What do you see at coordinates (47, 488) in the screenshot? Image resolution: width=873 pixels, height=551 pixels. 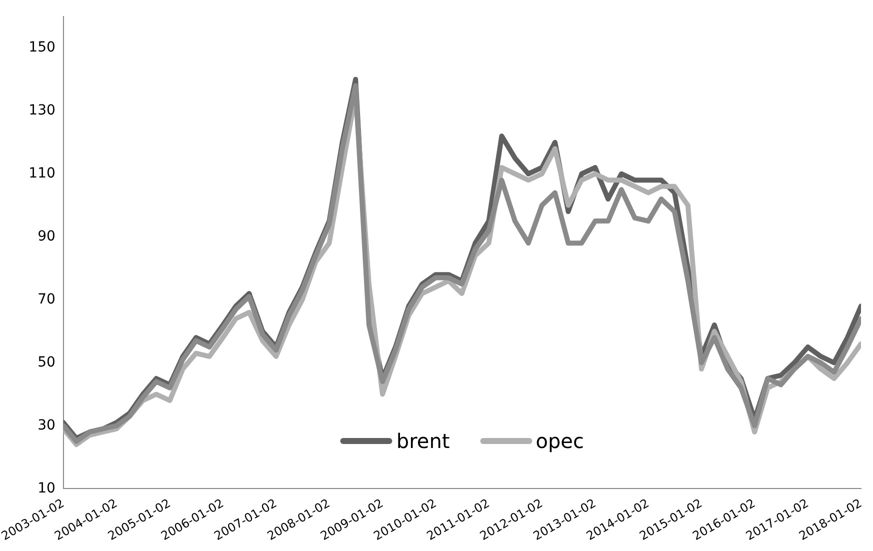 I see `y-tick-label: 10` at bounding box center [47, 488].